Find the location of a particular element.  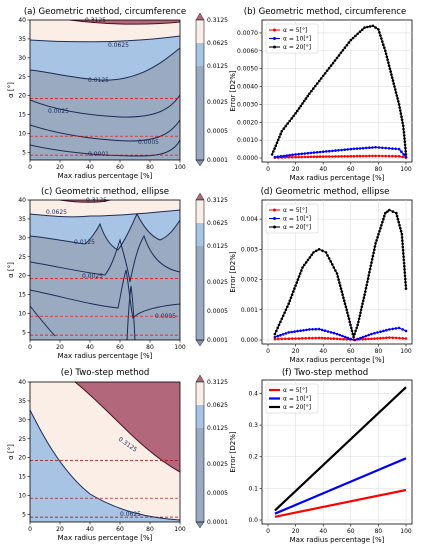

colorbar-extend-min is located at coordinates (200, 343).